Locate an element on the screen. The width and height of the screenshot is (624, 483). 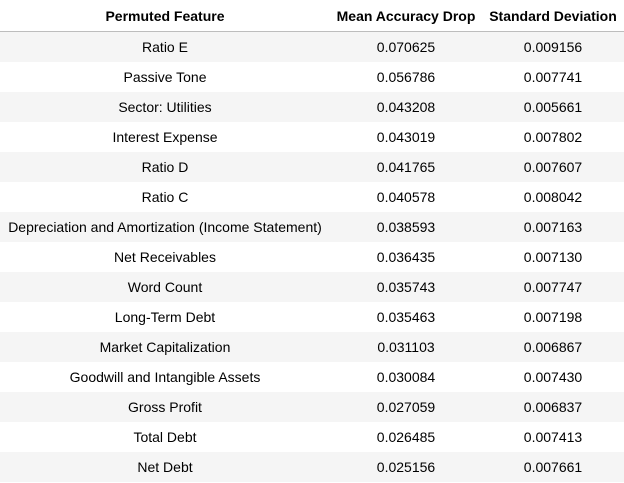
feature-cell: Total Debt is located at coordinates (165, 437).